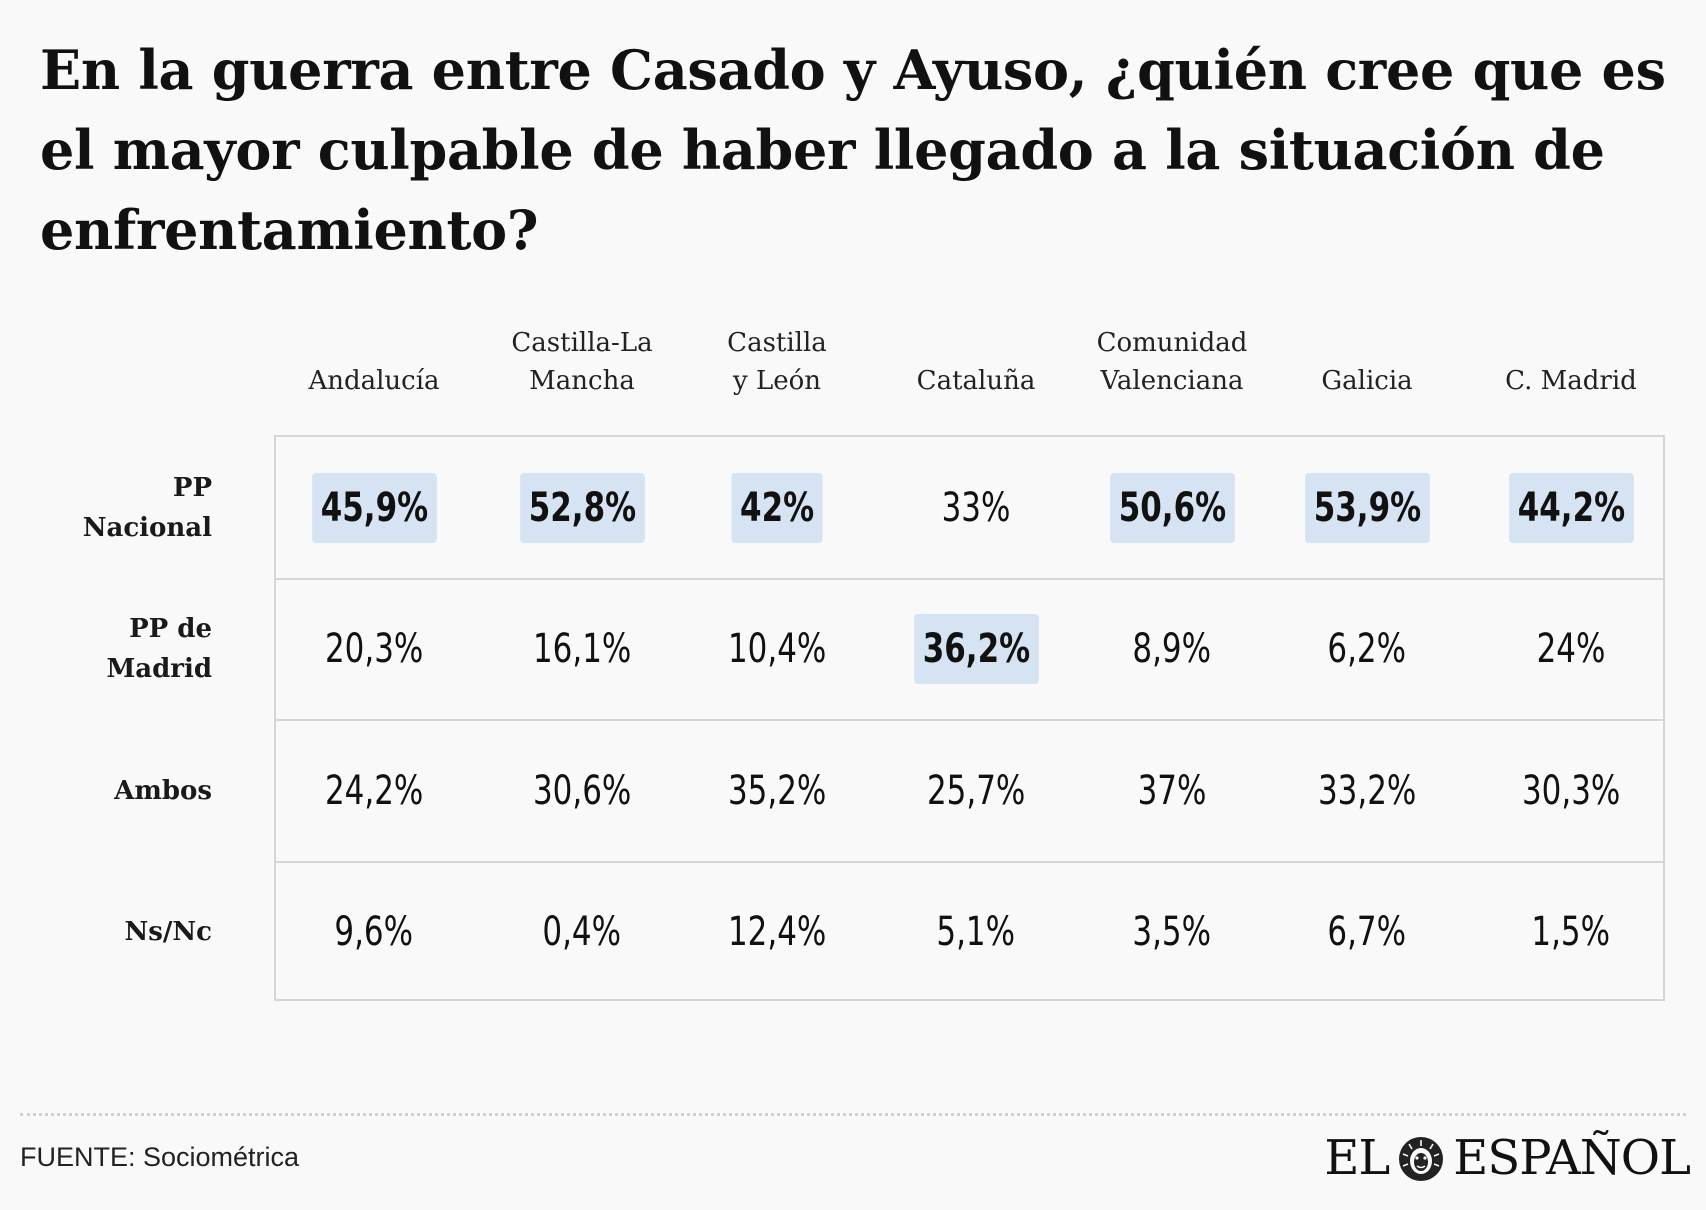 The width and height of the screenshot is (1706, 1210). Describe the element at coordinates (374, 381) in the screenshot. I see `column-header: Andalucía` at that location.